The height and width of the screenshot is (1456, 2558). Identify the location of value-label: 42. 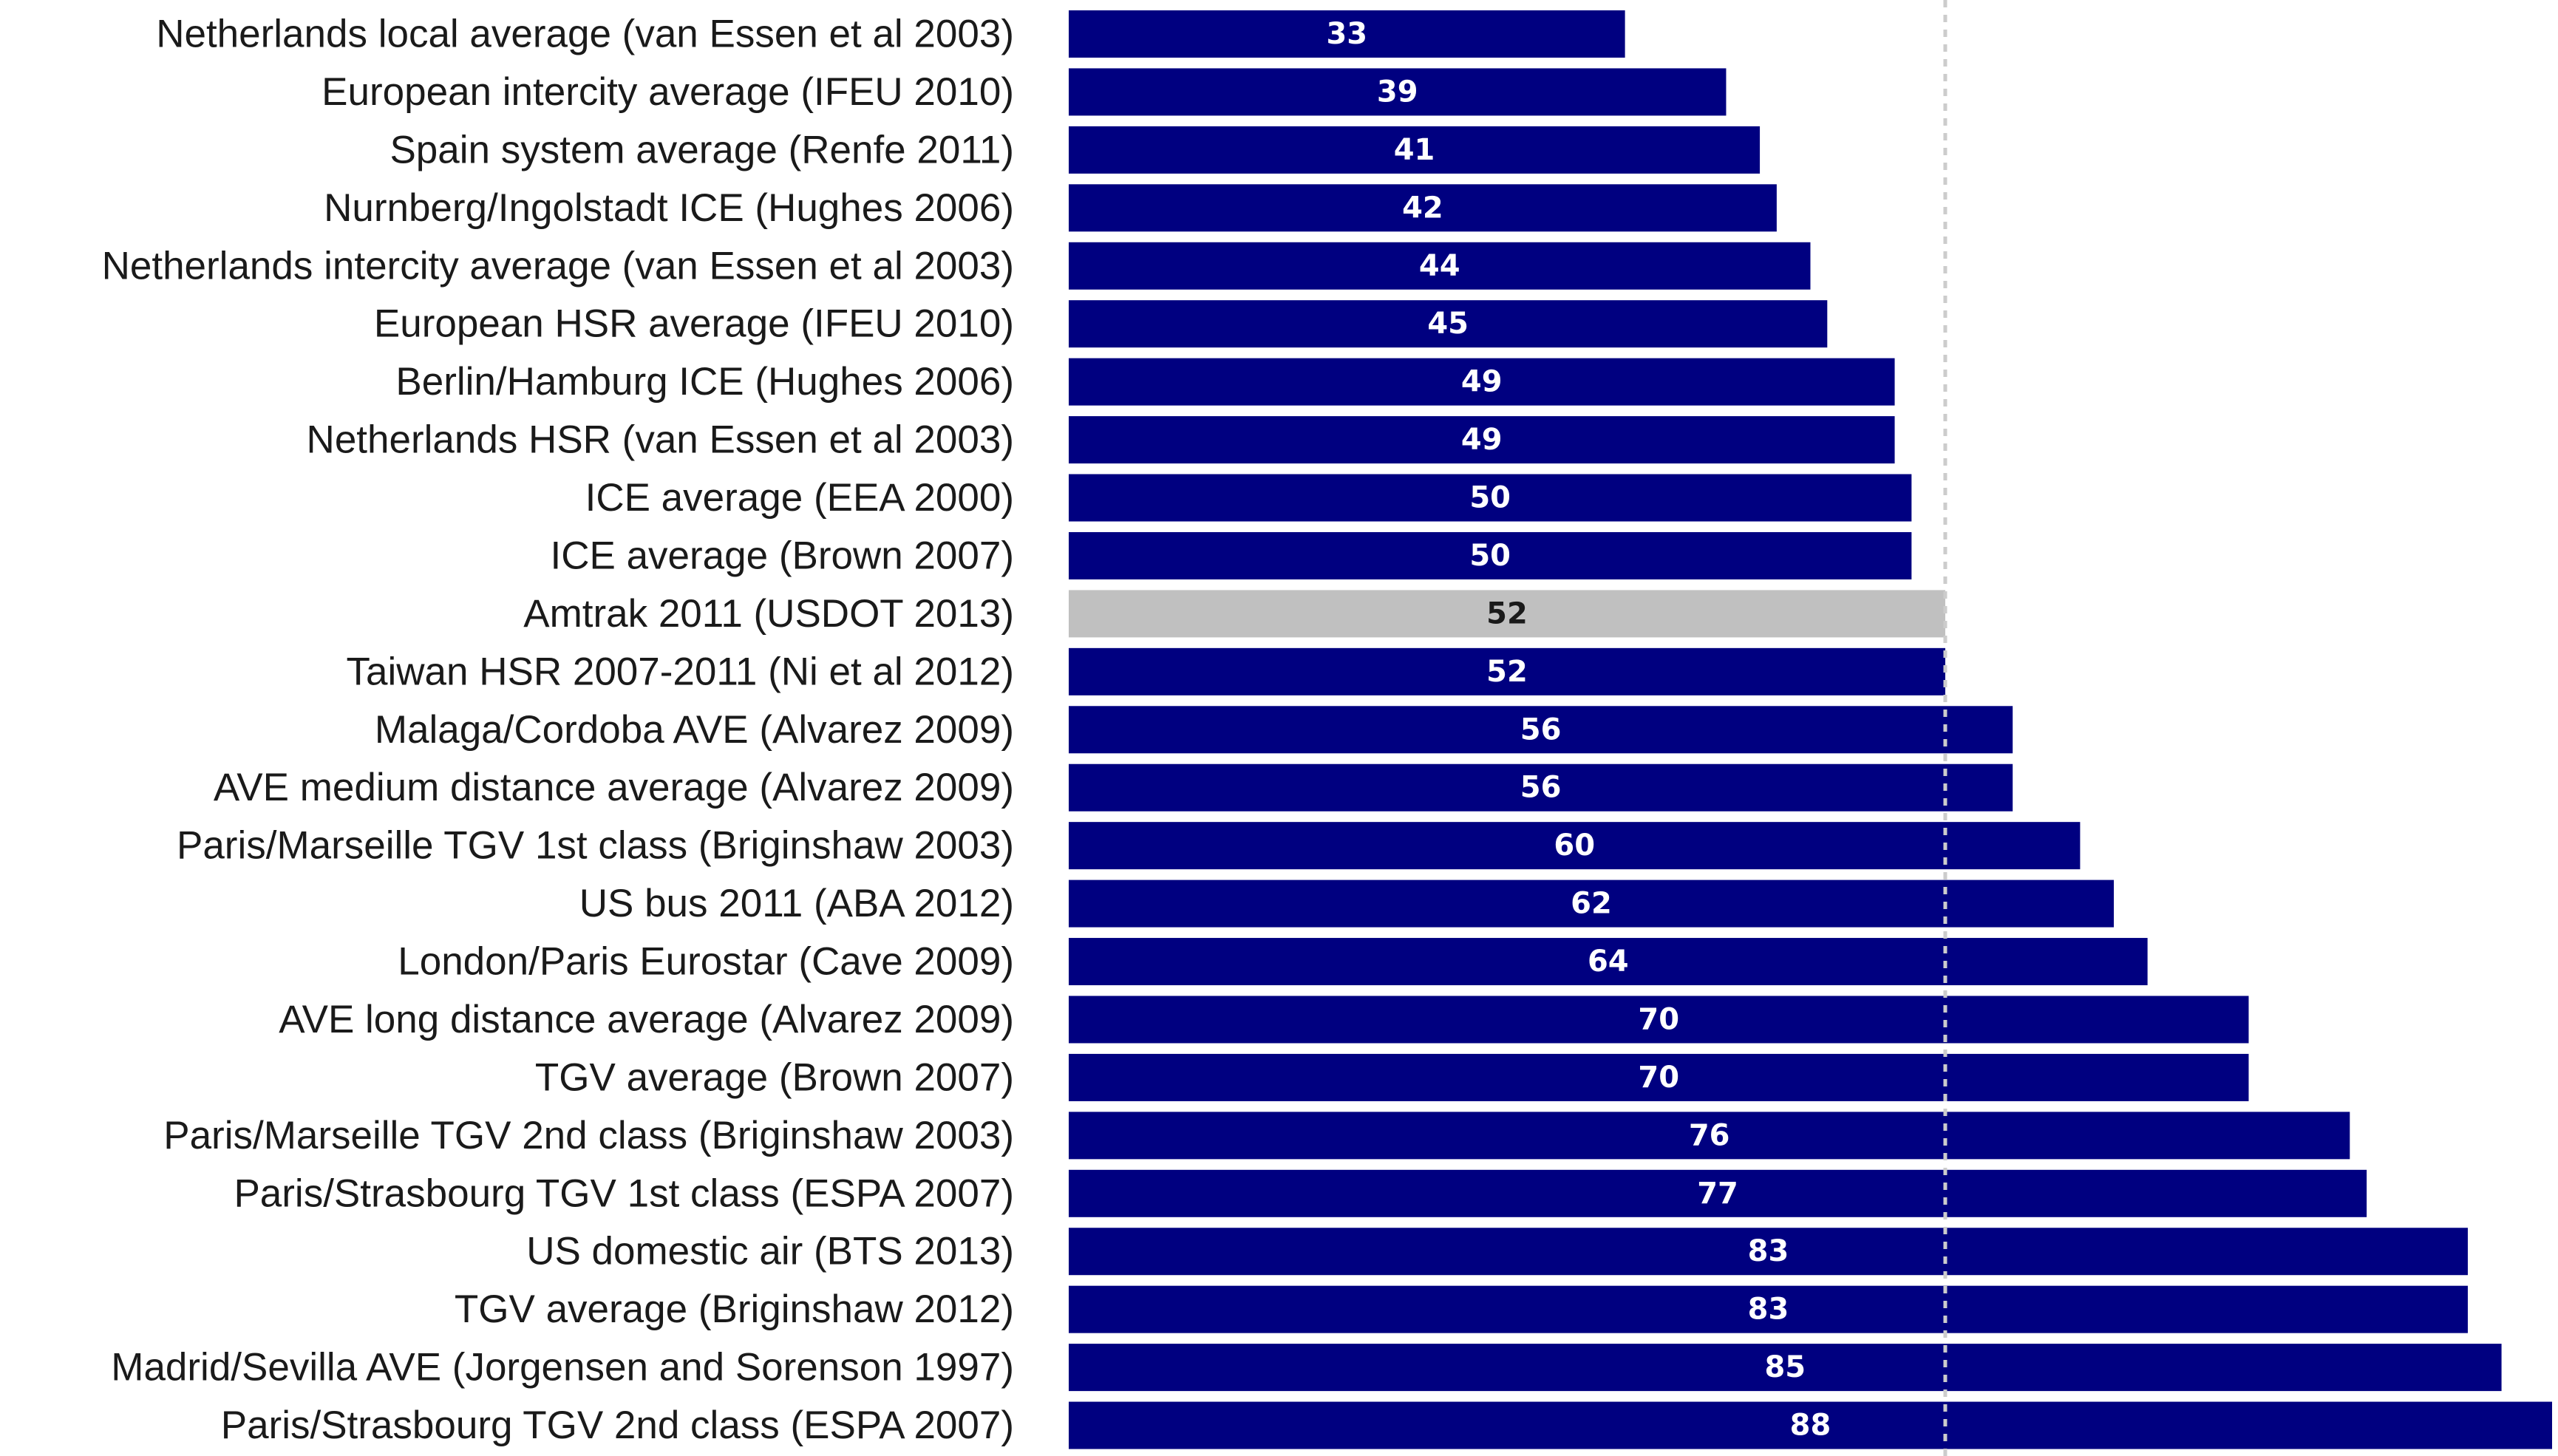
(1423, 208).